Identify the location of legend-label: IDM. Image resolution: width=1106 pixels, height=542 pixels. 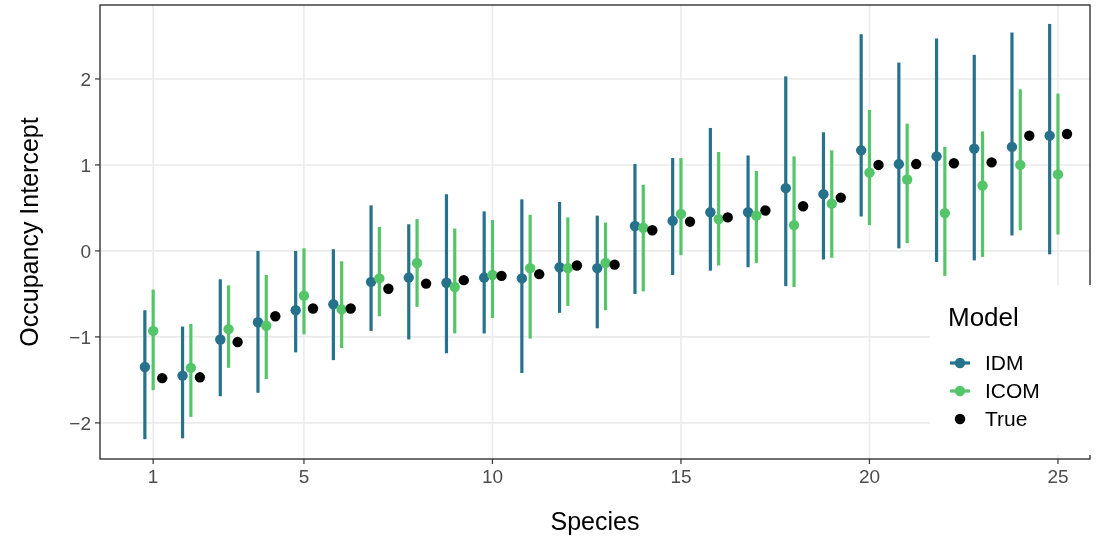
(1004, 363).